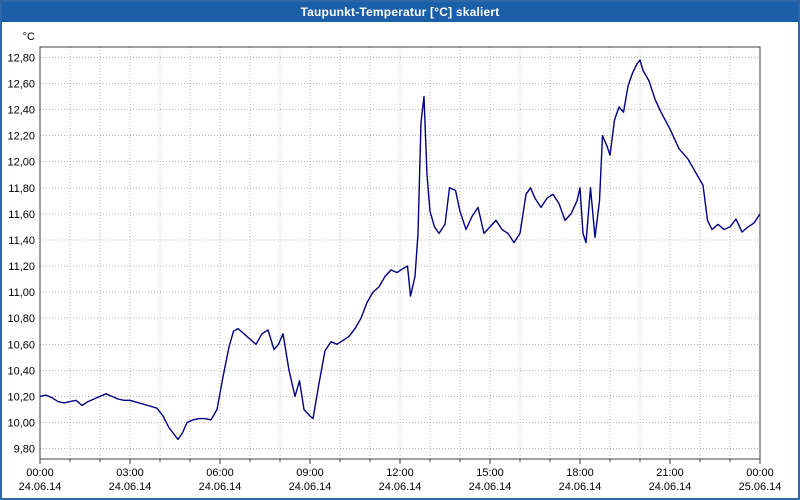 This screenshot has height=500, width=800. I want to click on y-axis-tick-label: 12,20, so click(21, 137).